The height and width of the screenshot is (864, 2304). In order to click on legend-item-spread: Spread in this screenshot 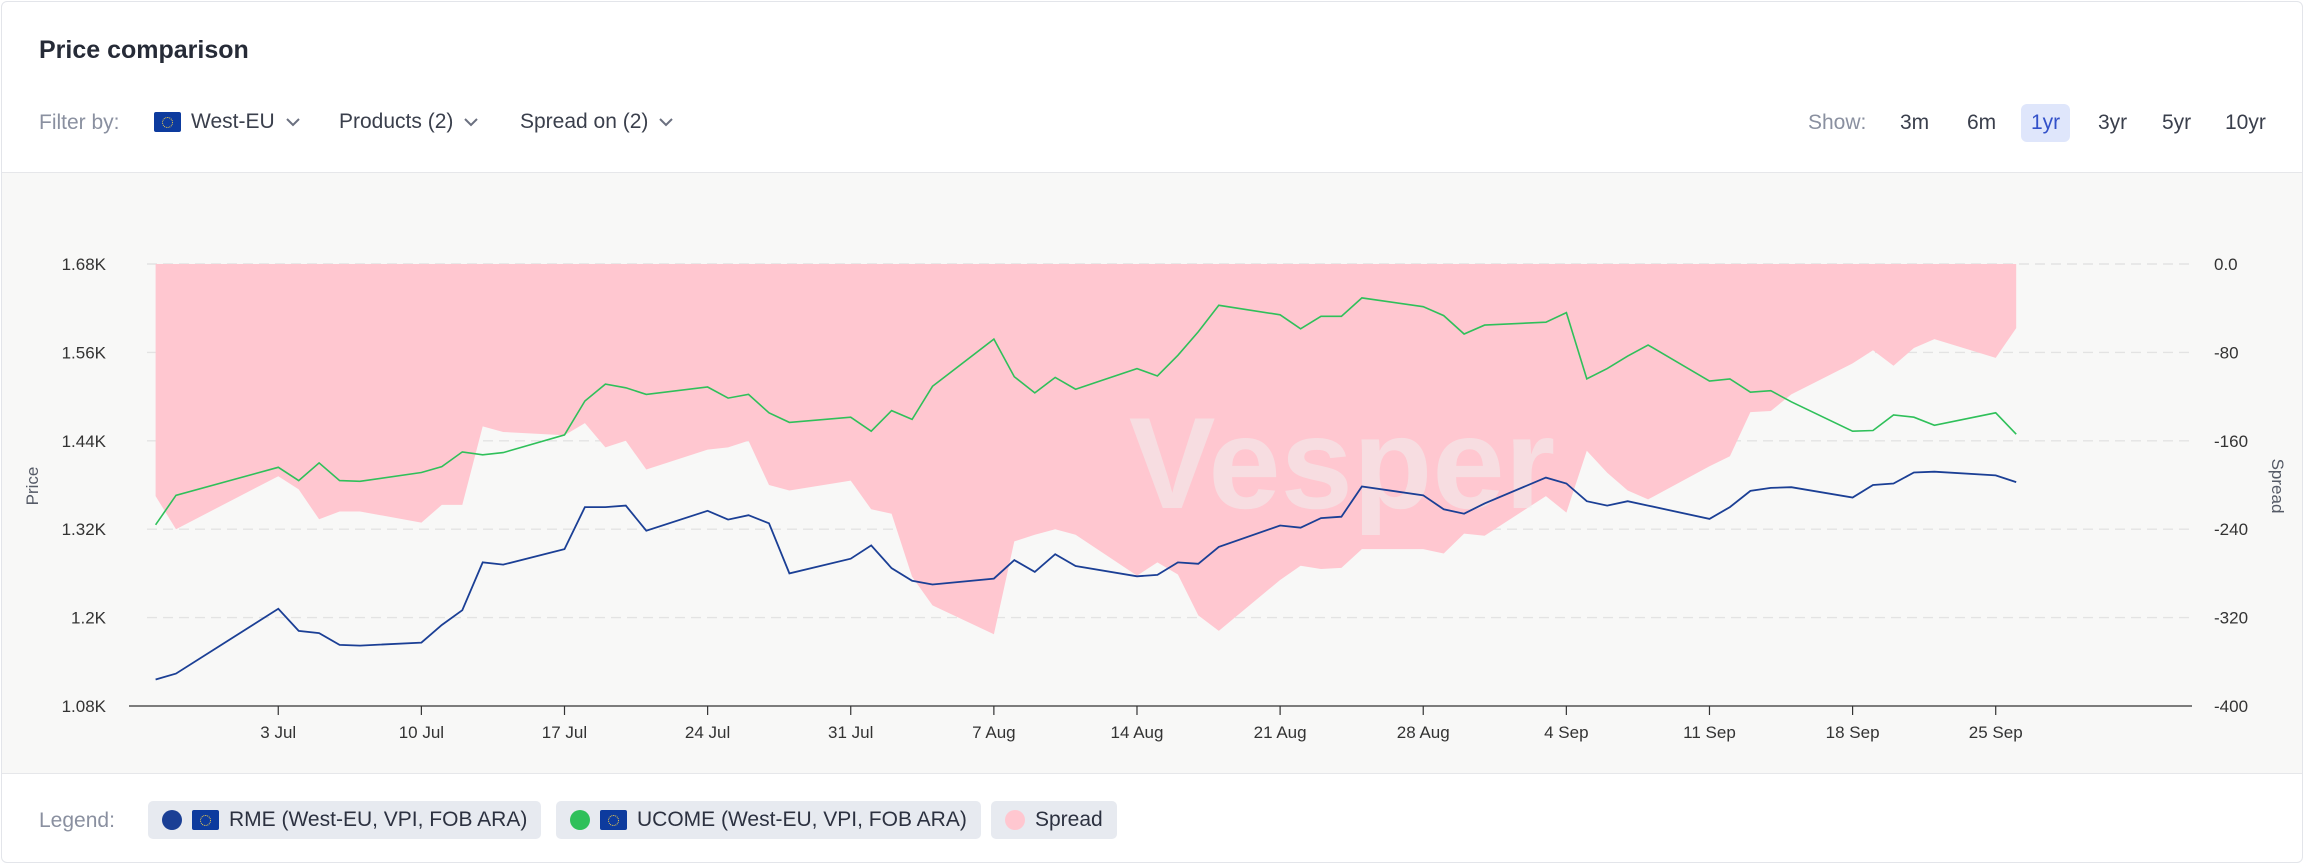, I will do `click(1054, 820)`.